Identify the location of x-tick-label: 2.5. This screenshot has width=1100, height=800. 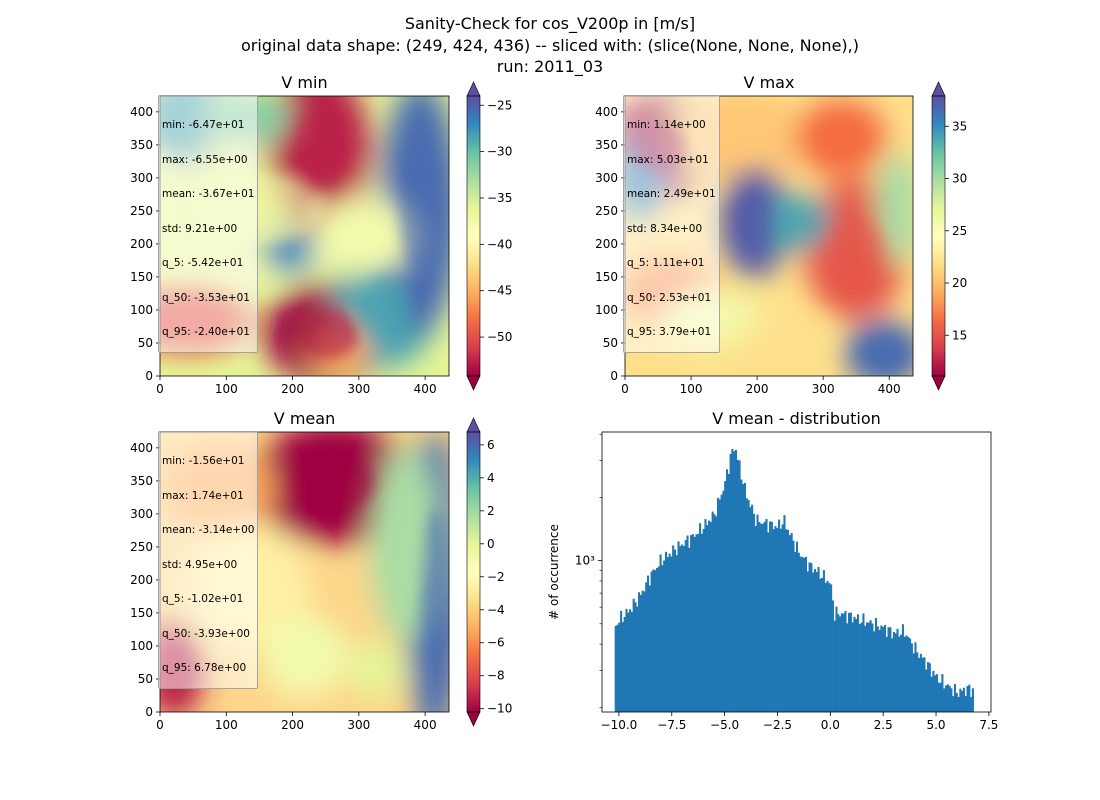
(883, 725).